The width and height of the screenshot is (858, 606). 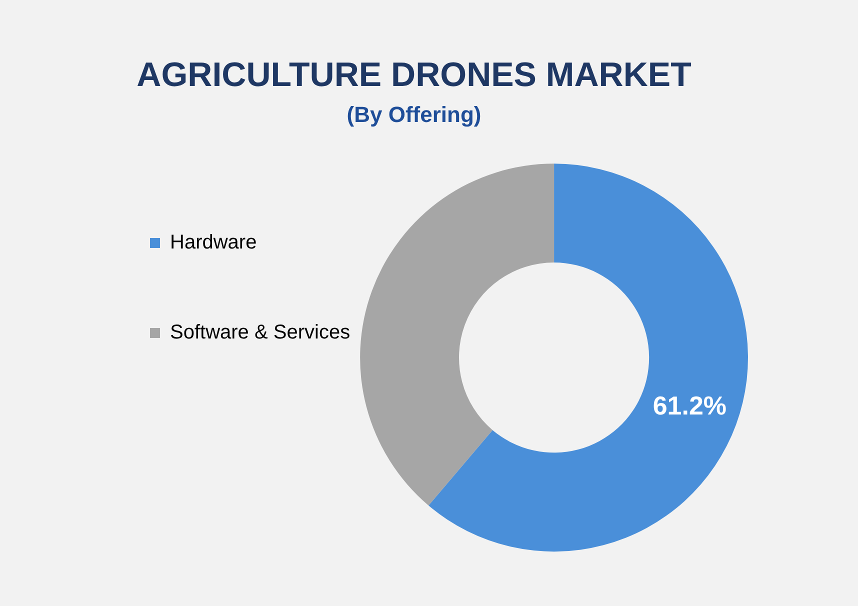 I want to click on chart-title: AGRICULTURE DRONES MARKET, so click(x=414, y=75).